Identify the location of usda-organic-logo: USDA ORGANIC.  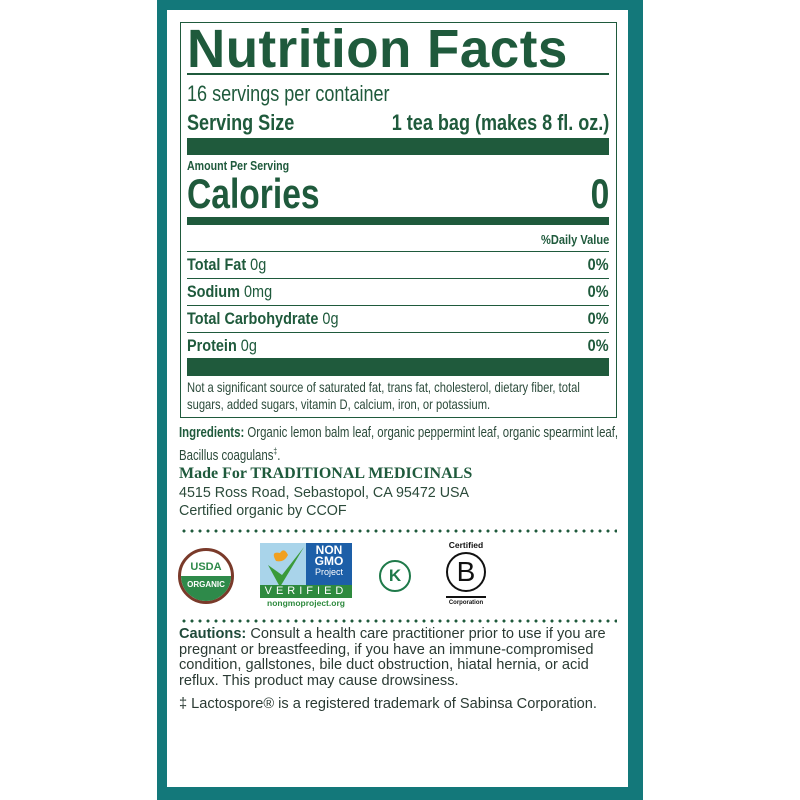
(206, 576).